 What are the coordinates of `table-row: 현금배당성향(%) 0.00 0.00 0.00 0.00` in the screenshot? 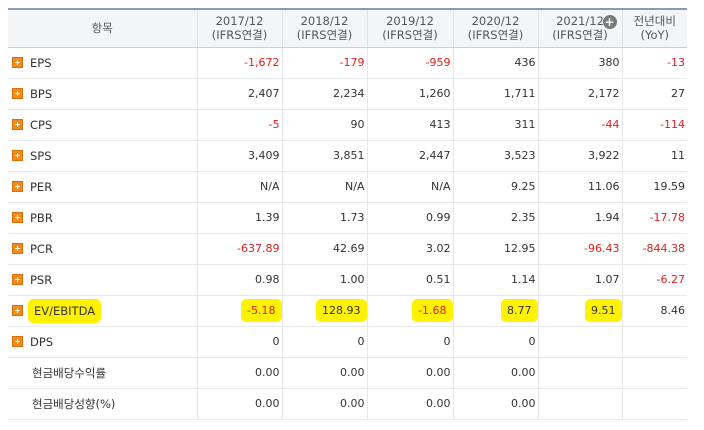 It's located at (347, 404).